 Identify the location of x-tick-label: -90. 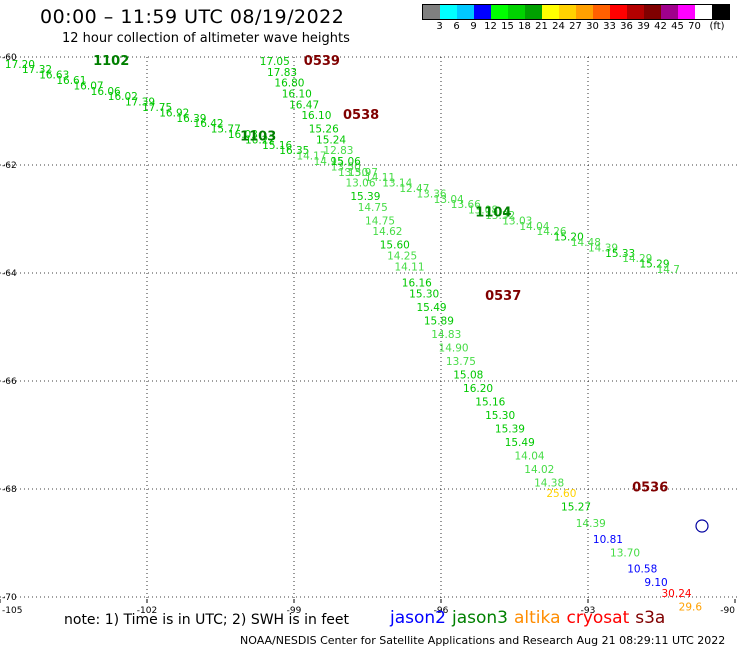
(727, 611).